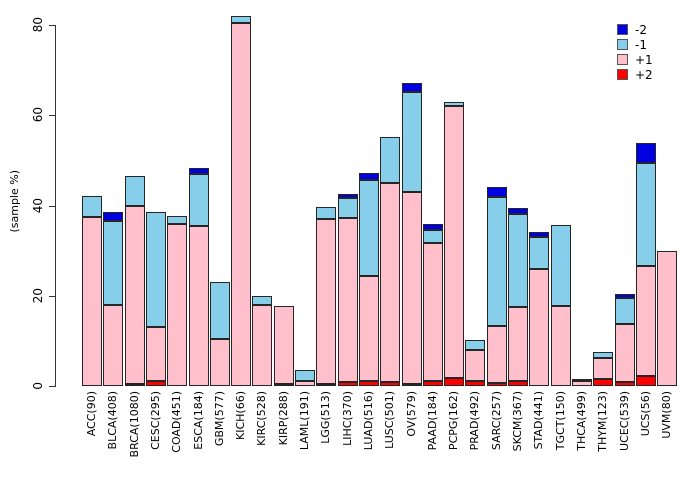  What do you see at coordinates (518, 211) in the screenshot?
I see `bar-segment-SKCM--2` at bounding box center [518, 211].